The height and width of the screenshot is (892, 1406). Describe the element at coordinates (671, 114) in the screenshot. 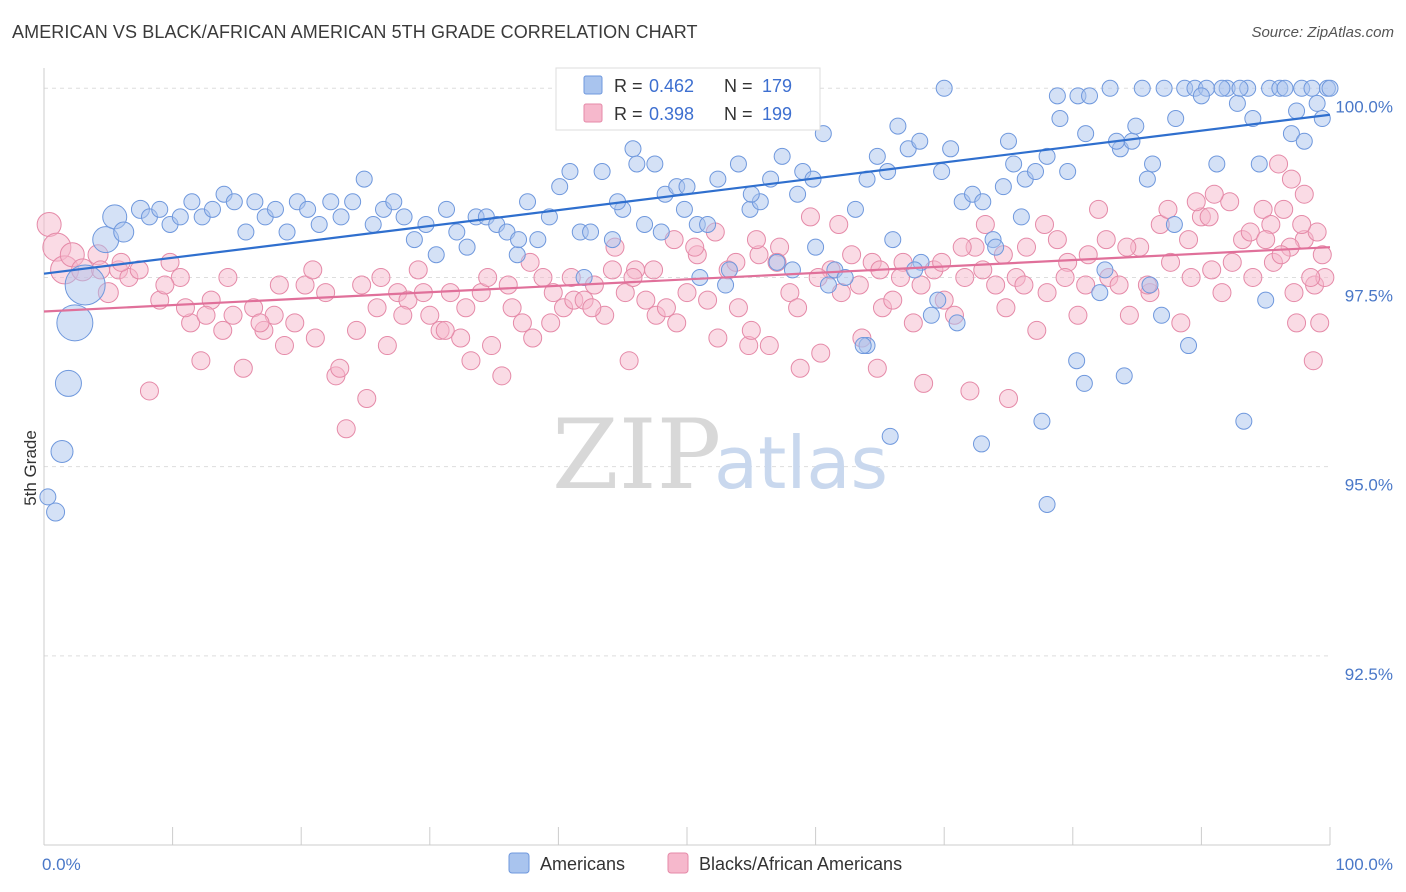

I see `stats-legend-r-value: 0.398` at that location.